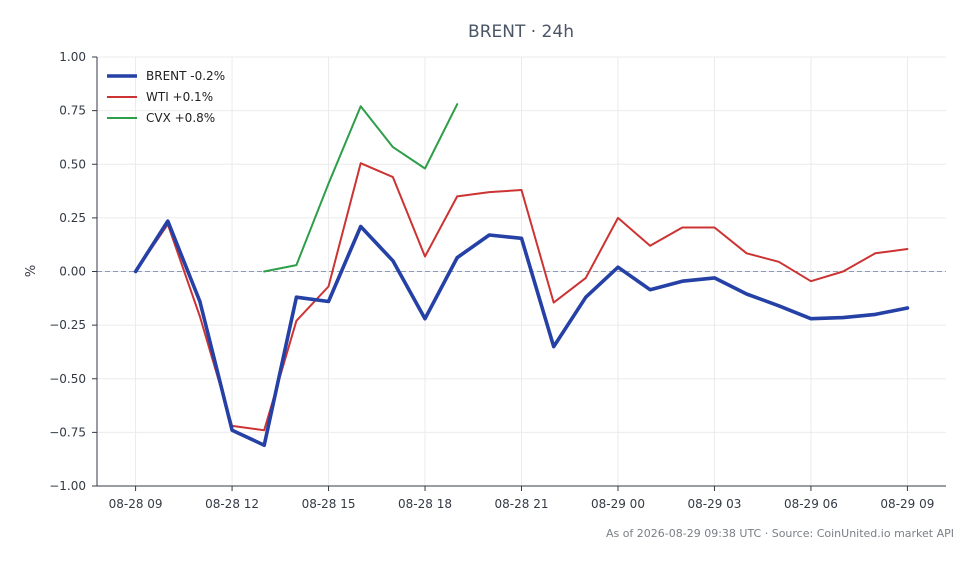 The width and height of the screenshot is (978, 564). What do you see at coordinates (811, 504) in the screenshot?
I see `x-tick-label: 08-29 06` at bounding box center [811, 504].